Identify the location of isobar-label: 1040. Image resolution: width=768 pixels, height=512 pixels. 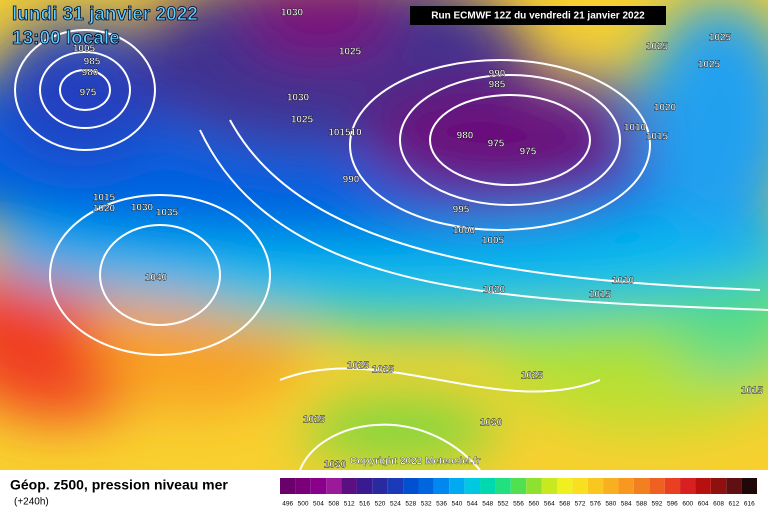
(156, 278).